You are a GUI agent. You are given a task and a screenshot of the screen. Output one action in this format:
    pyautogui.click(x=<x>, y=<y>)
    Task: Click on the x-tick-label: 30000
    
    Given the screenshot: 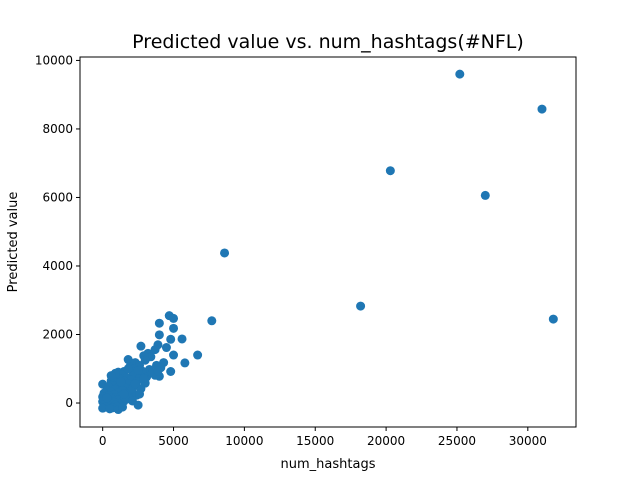 What is the action you would take?
    pyautogui.click(x=528, y=441)
    